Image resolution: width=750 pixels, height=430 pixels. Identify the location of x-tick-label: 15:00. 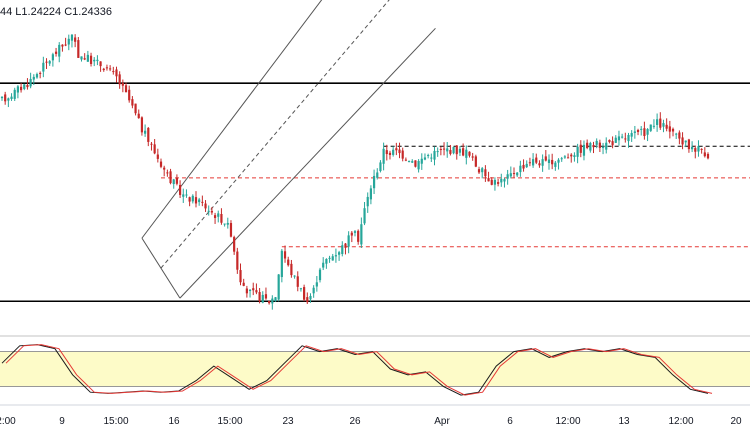
(229, 421).